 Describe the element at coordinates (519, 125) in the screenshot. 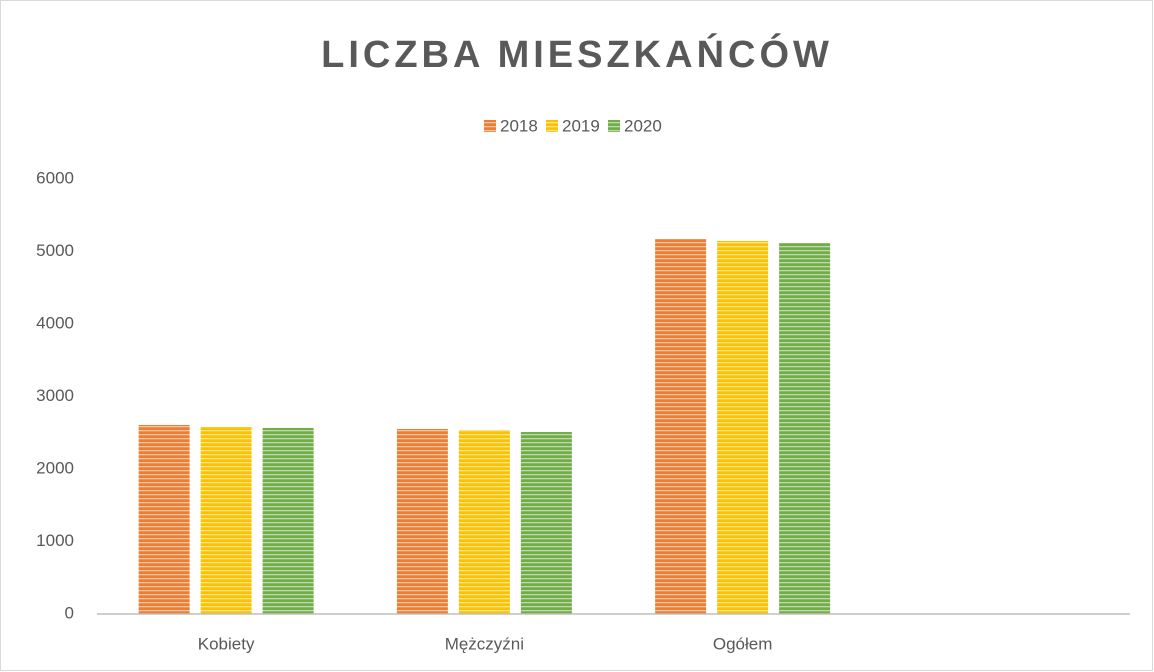

I see `legend-label: 2018` at that location.